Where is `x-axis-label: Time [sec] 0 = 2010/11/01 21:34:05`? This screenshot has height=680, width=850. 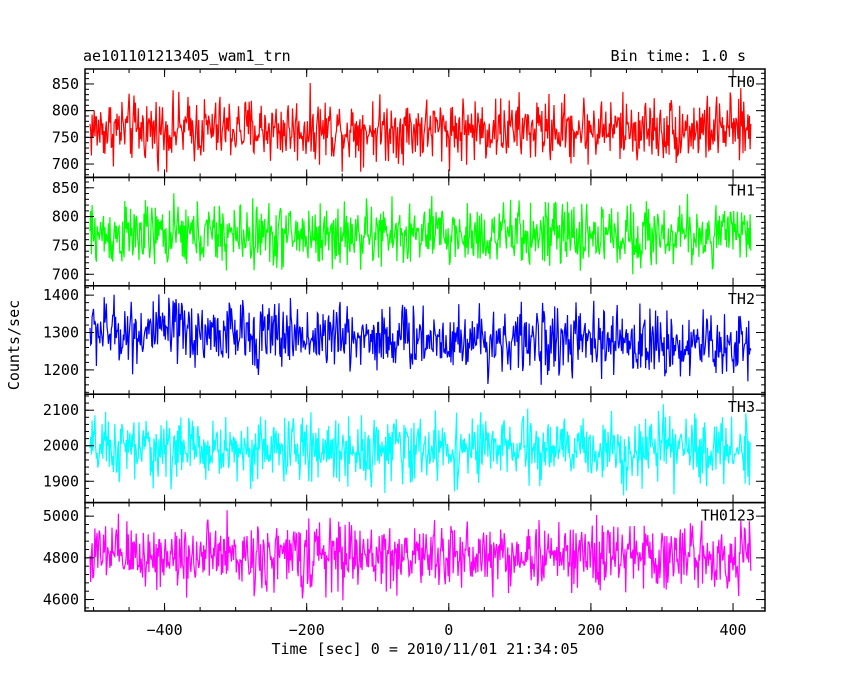
x-axis-label: Time [sec] 0 = 2010/11/01 21:34:05 is located at coordinates (424, 649).